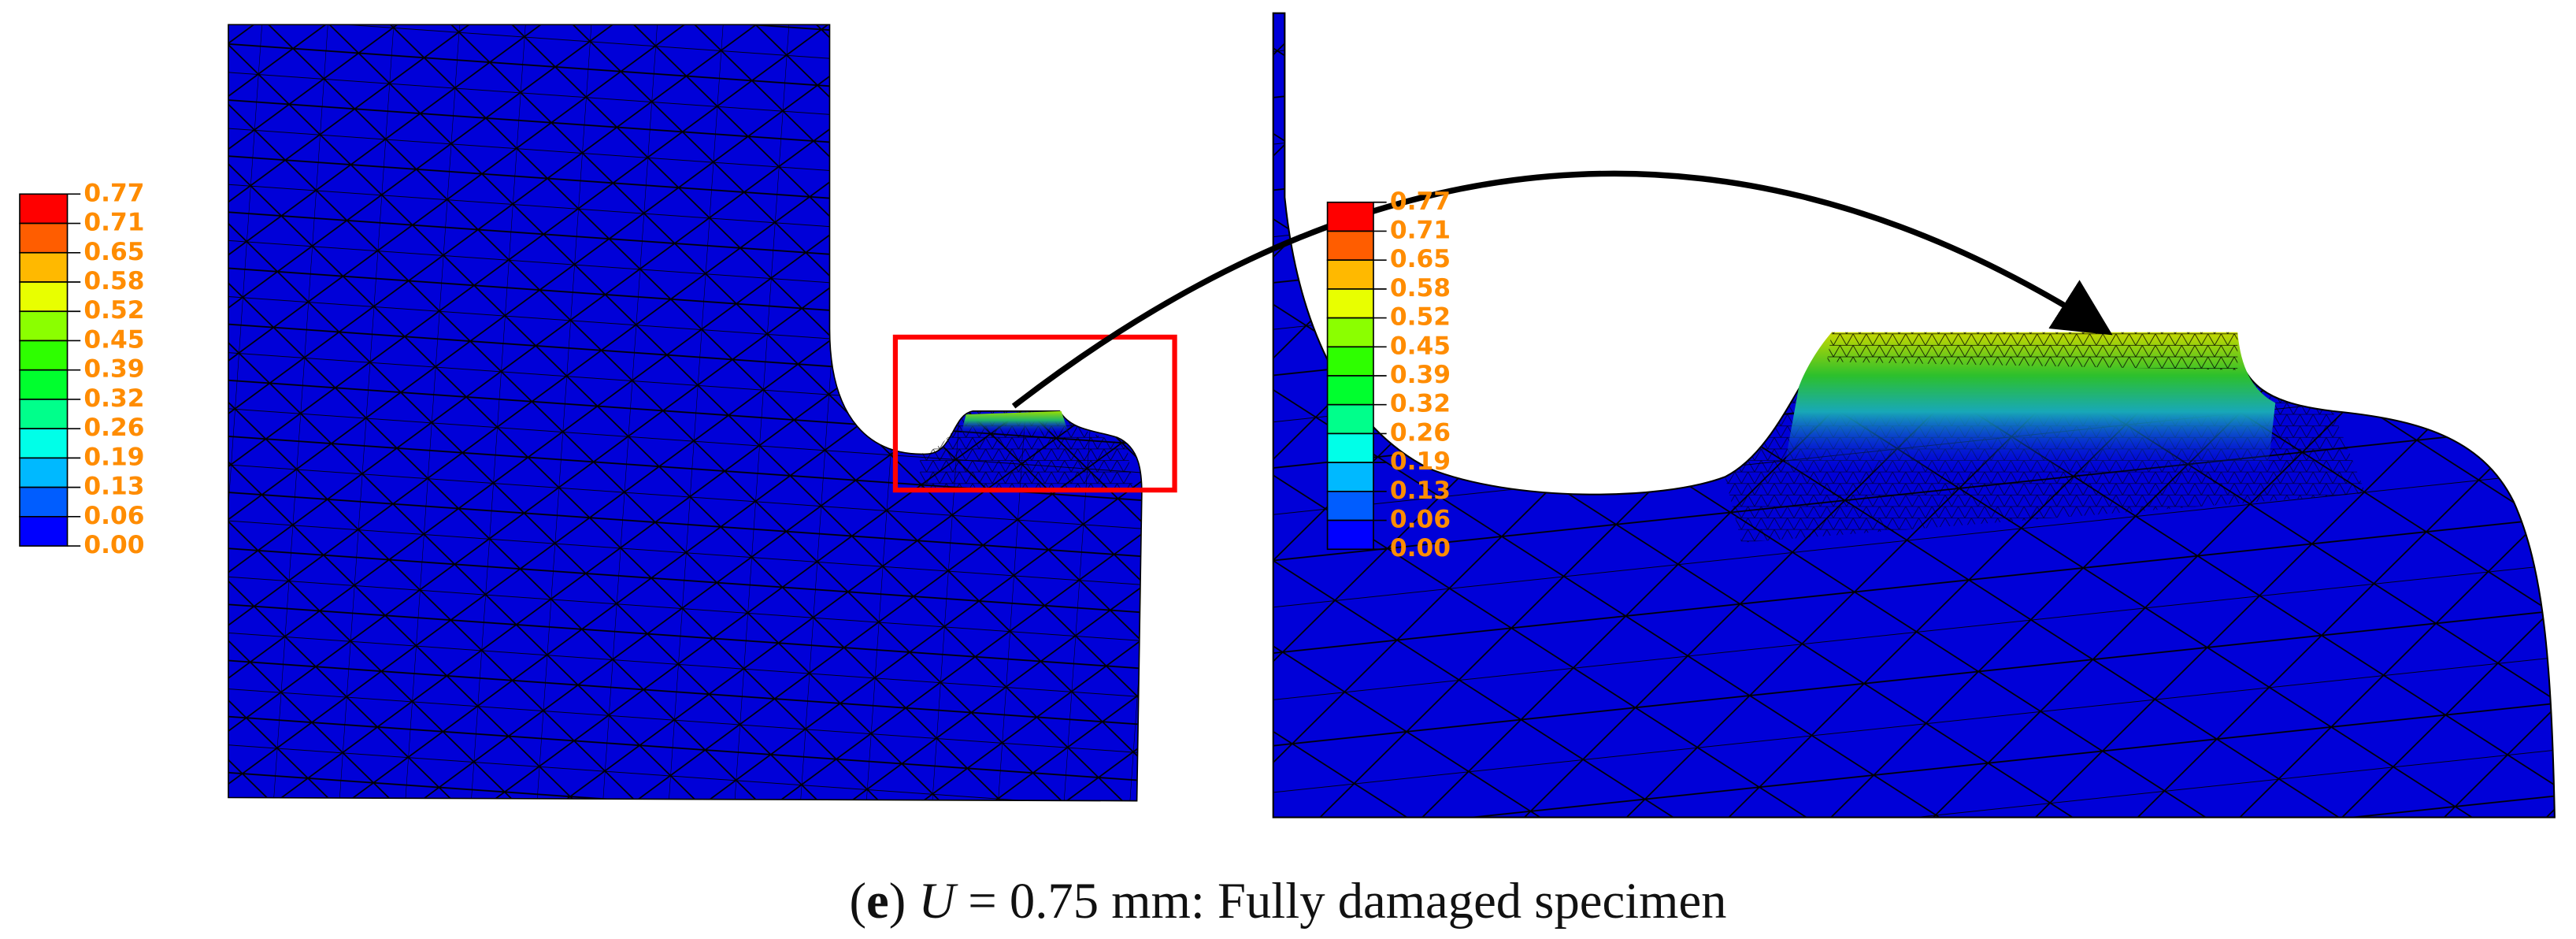  I want to click on caption-variable: U, so click(938, 901).